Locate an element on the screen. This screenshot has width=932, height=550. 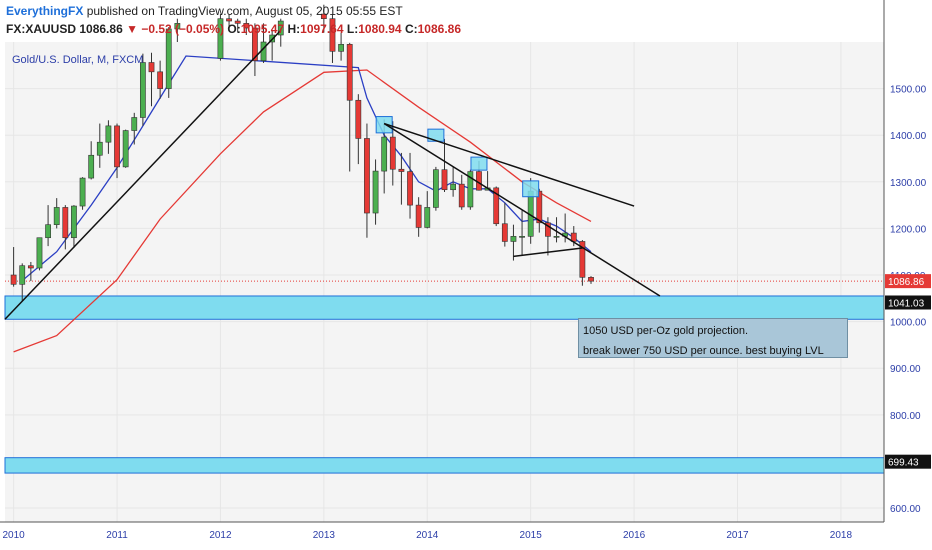
x-tick-label: 2013 is located at coordinates (324, 535).